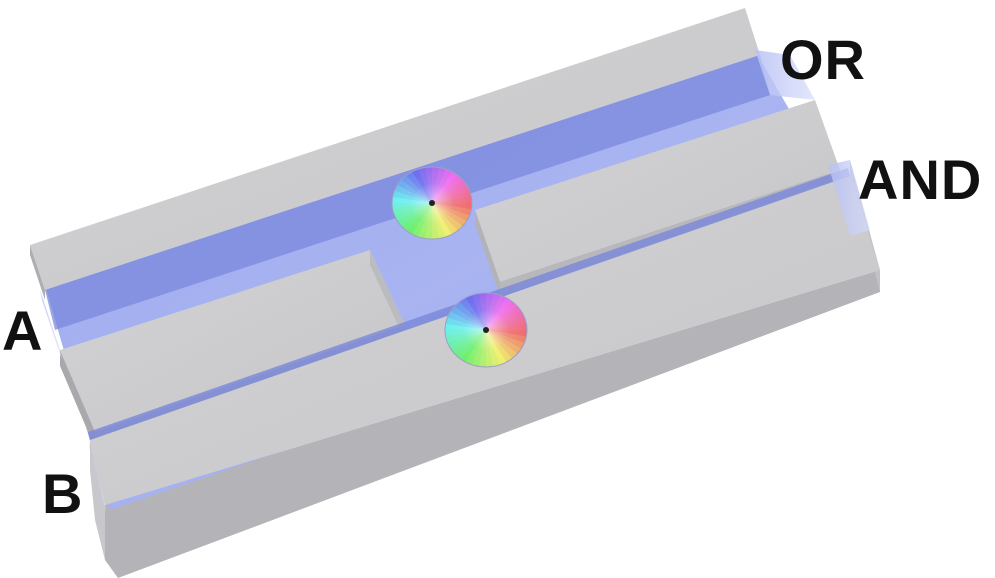 This screenshot has width=995, height=578. Describe the element at coordinates (486, 330) in the screenshot. I see `lower-resonator` at that location.